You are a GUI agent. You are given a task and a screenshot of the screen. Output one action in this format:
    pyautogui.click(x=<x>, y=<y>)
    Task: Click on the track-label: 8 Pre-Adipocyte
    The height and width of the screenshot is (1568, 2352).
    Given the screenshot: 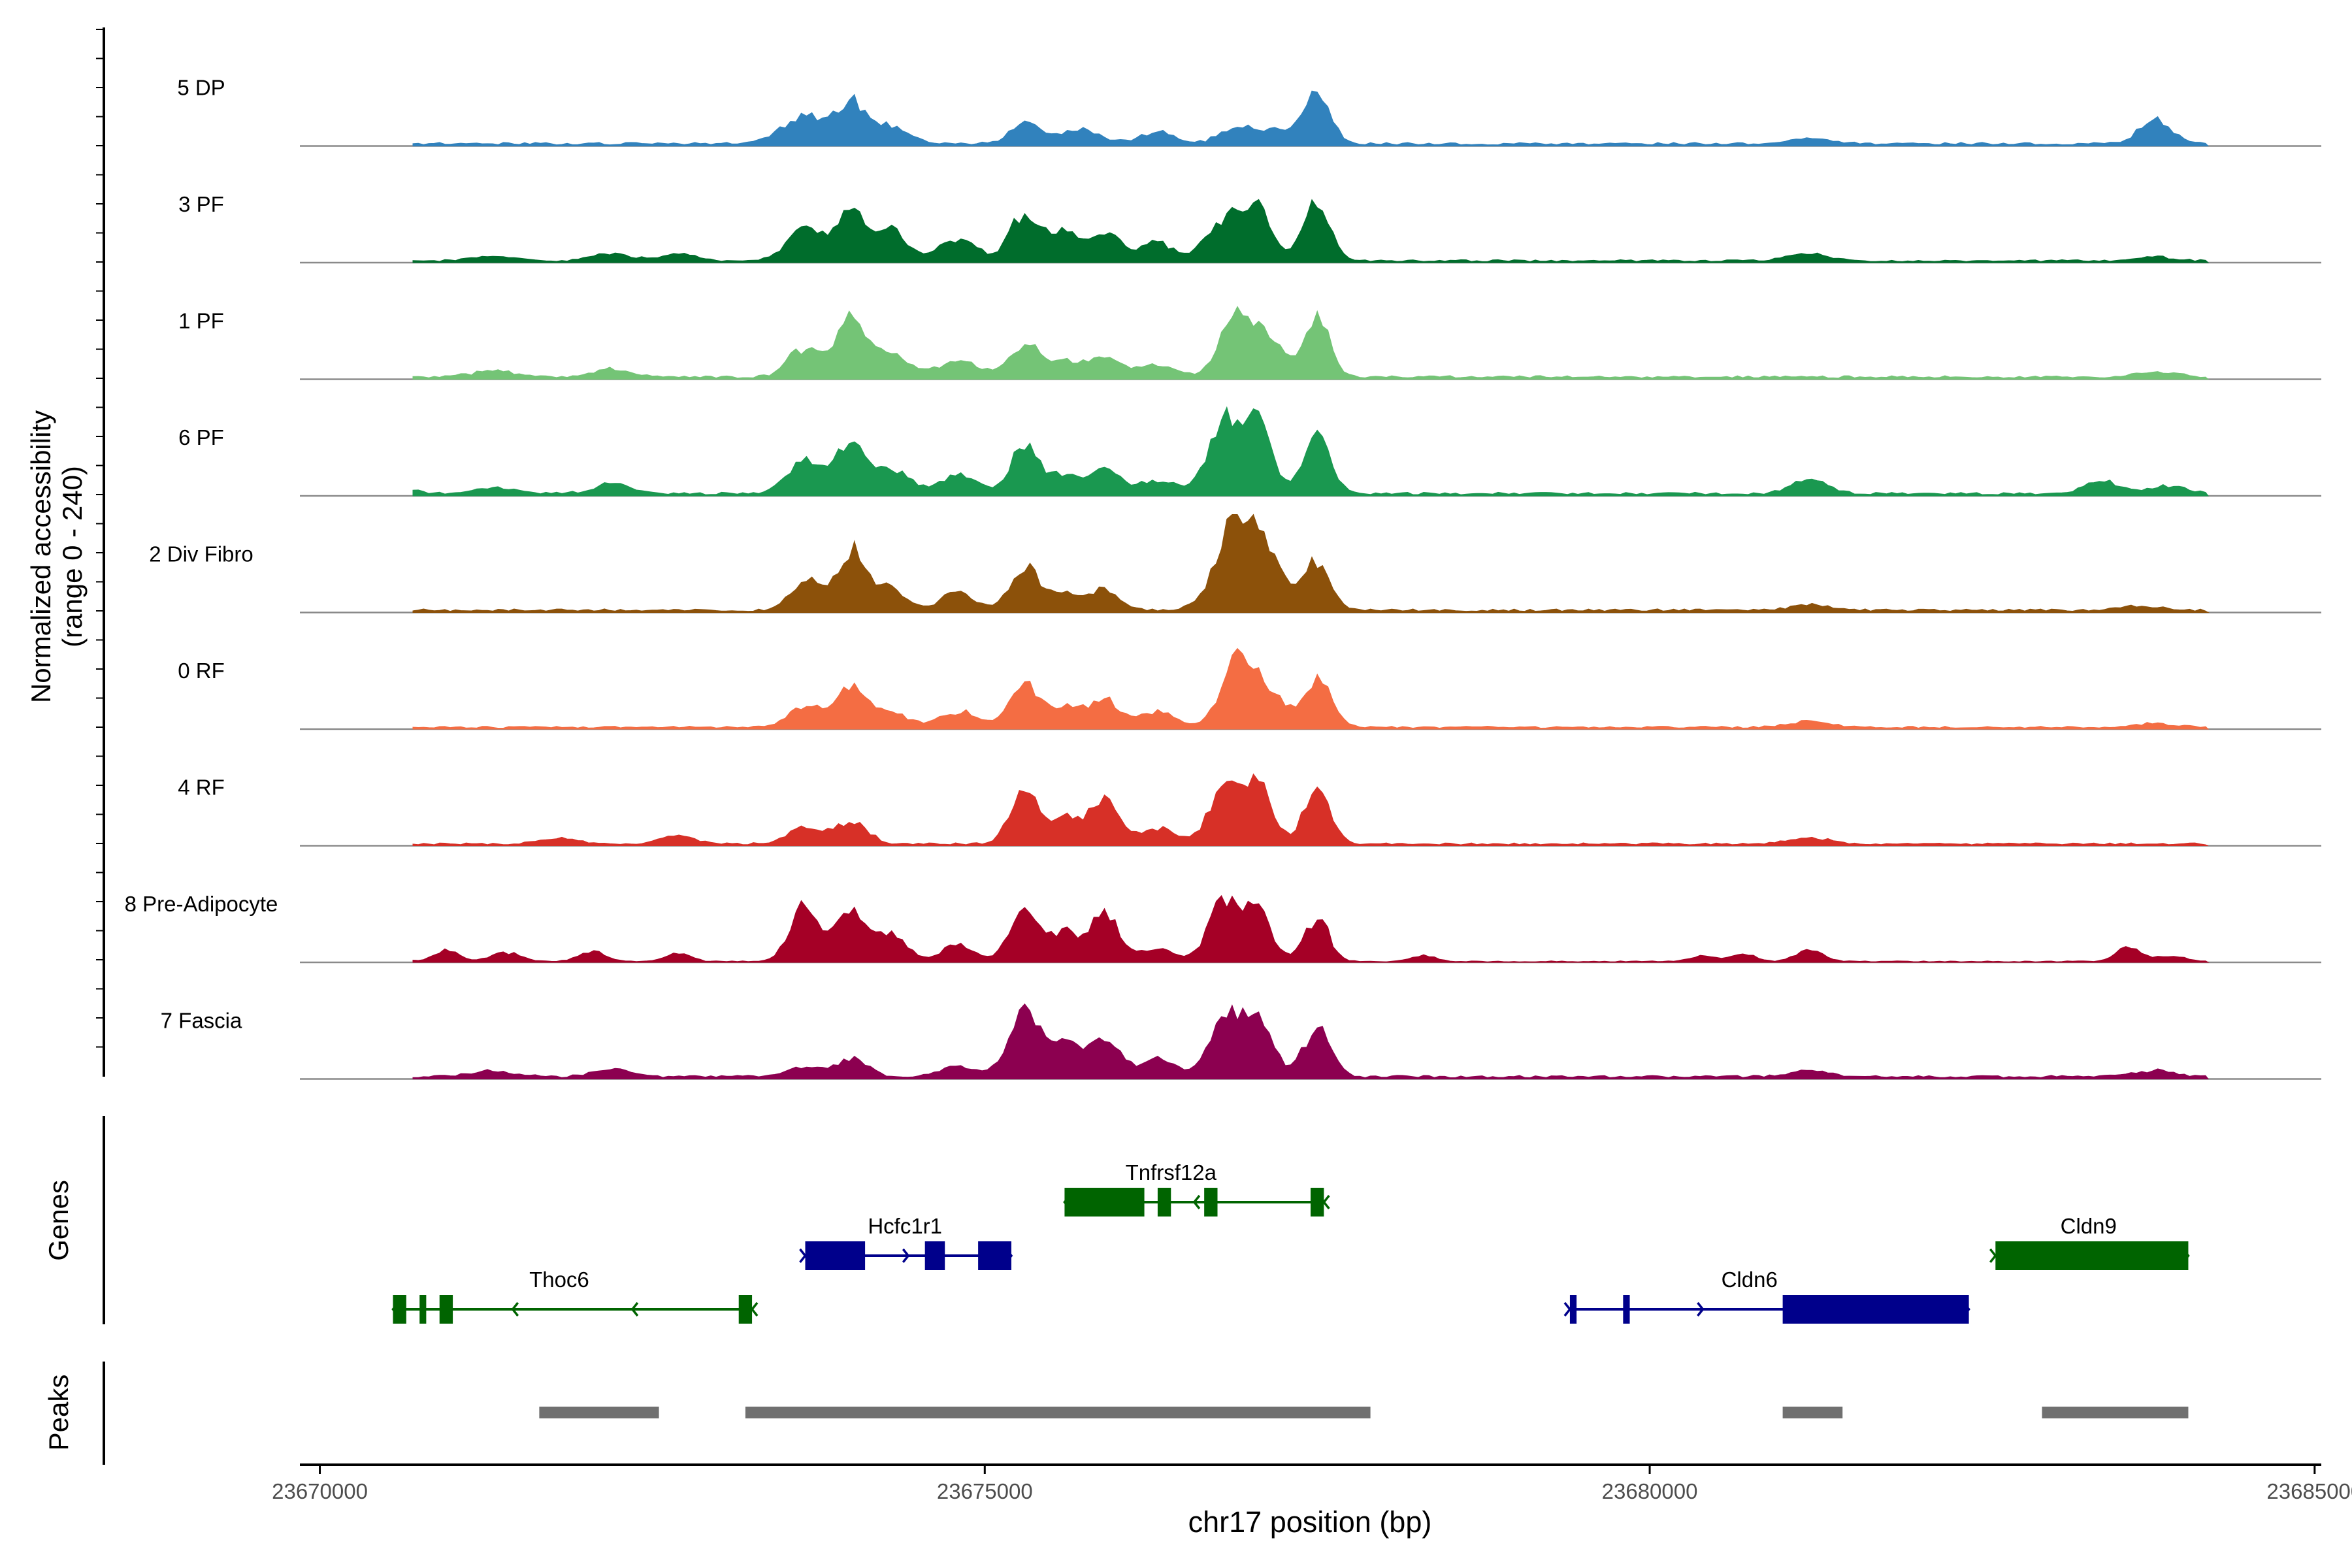 What is the action you would take?
    pyautogui.click(x=201, y=904)
    